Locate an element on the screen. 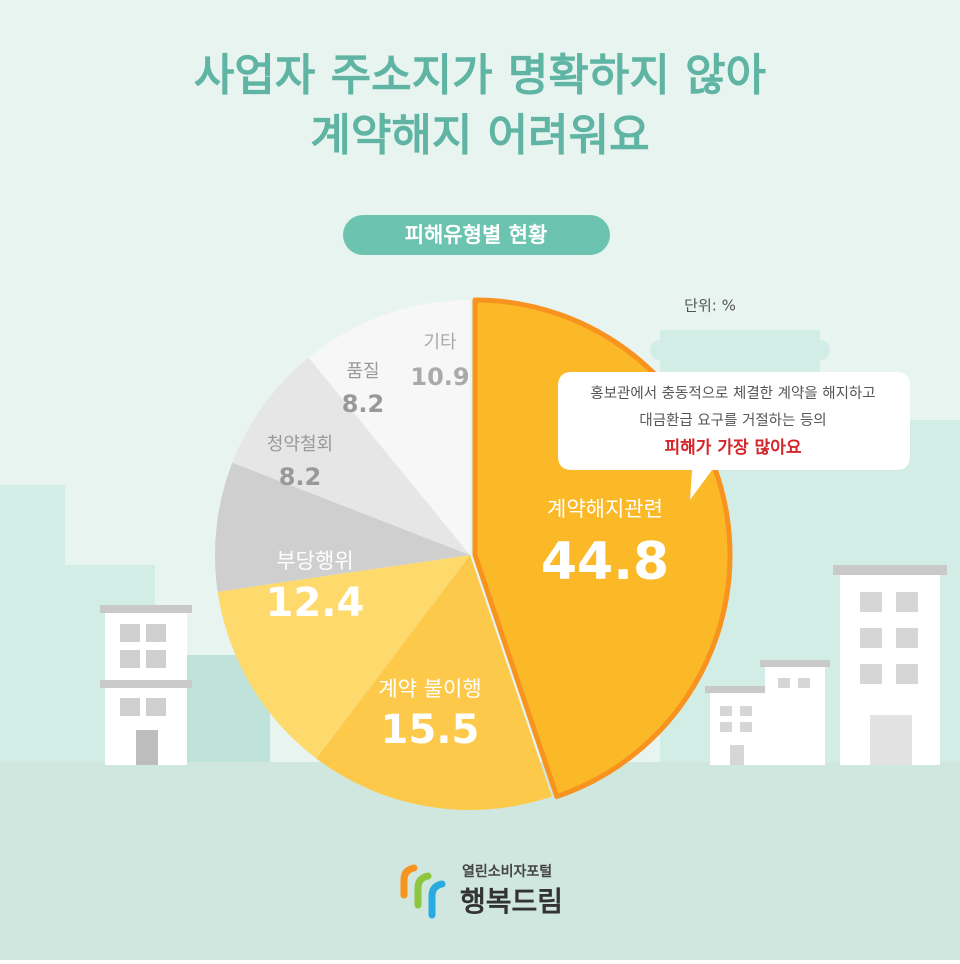 Image resolution: width=960 pixels, height=964 pixels. value-label: 12.4 is located at coordinates (315, 603).